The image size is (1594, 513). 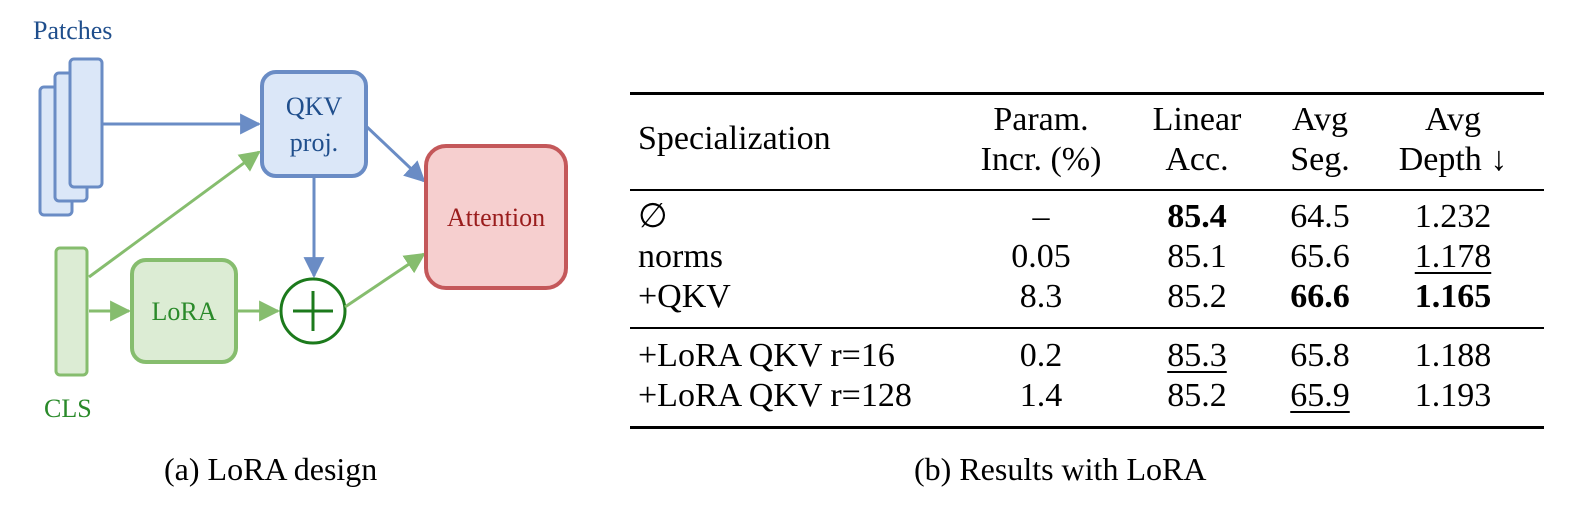 What do you see at coordinates (734, 138) in the screenshot?
I see `header-specialization: Specialization` at bounding box center [734, 138].